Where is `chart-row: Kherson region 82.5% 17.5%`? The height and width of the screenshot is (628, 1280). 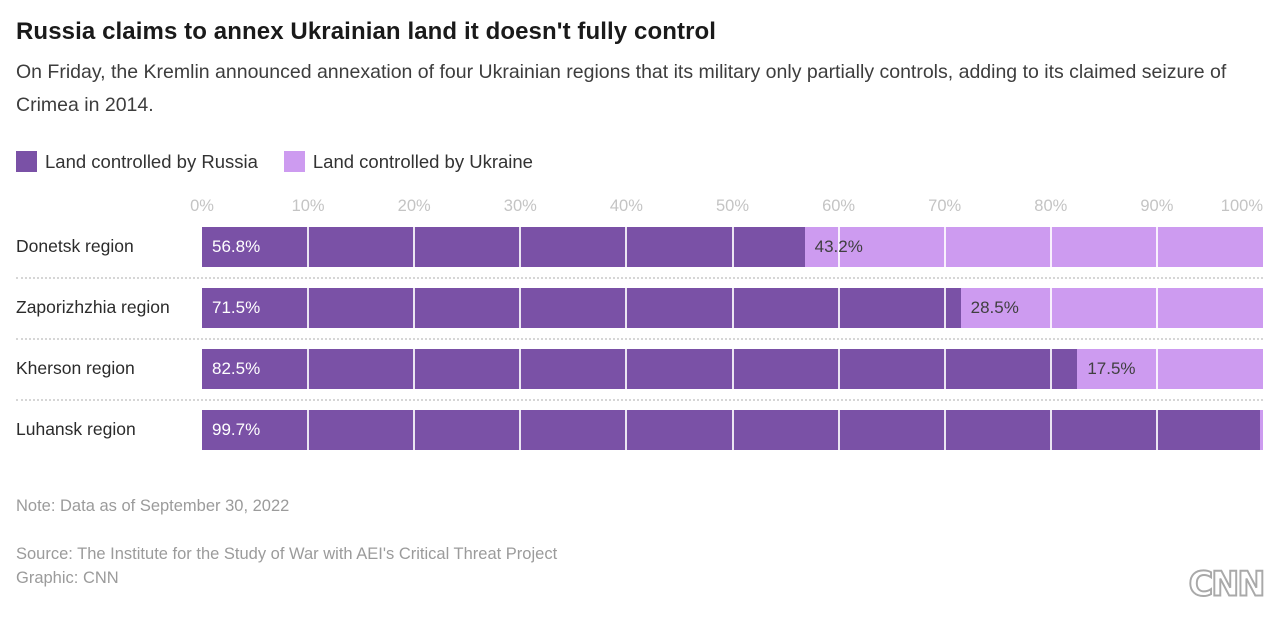 chart-row: Kherson region 82.5% 17.5% is located at coordinates (639, 368).